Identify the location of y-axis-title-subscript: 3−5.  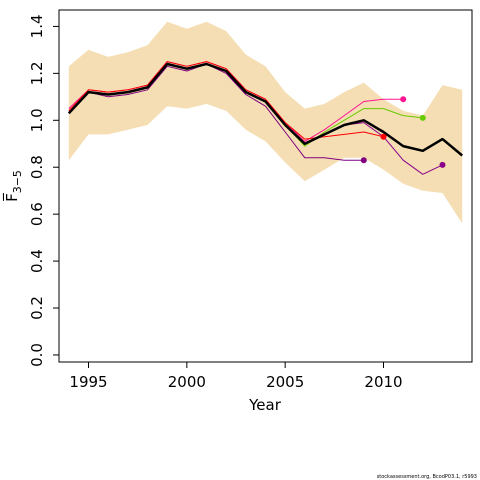
(17, 181).